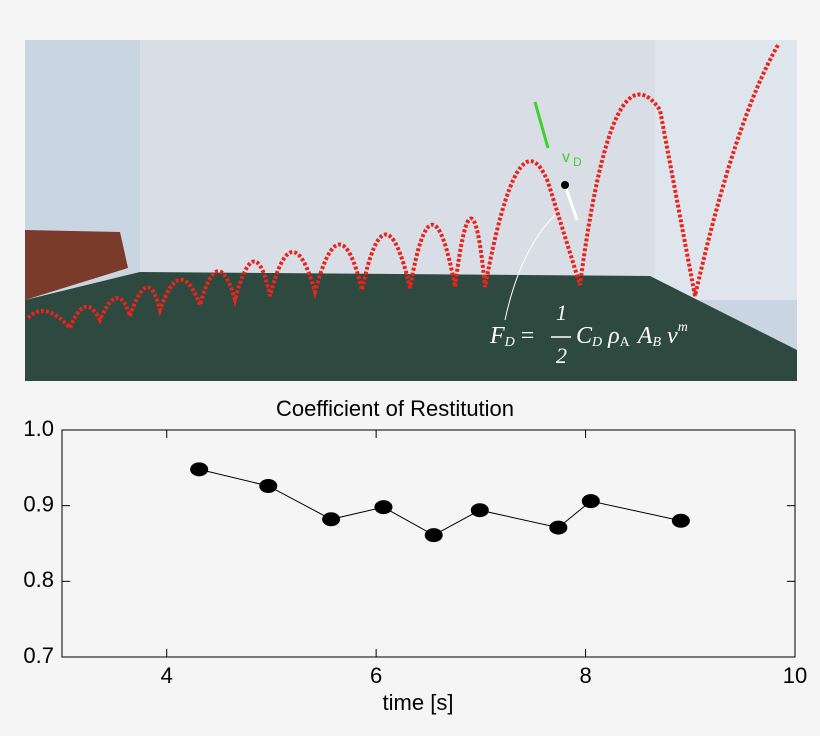 This screenshot has width=820, height=736. I want to click on x-tick-label: 8, so click(585, 675).